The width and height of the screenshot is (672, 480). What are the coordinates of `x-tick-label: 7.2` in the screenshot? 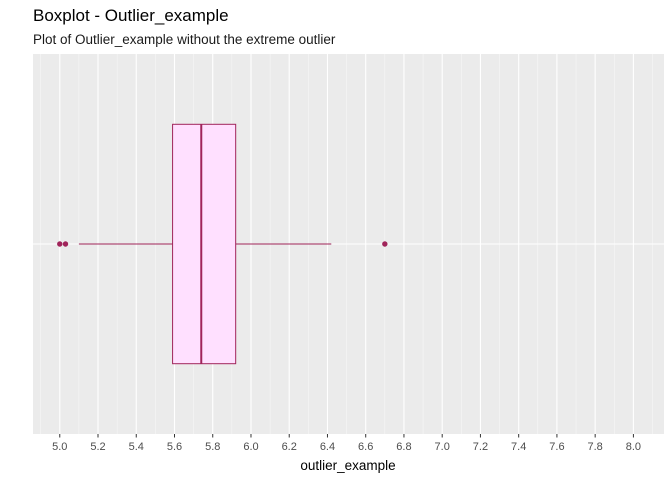 It's located at (480, 447).